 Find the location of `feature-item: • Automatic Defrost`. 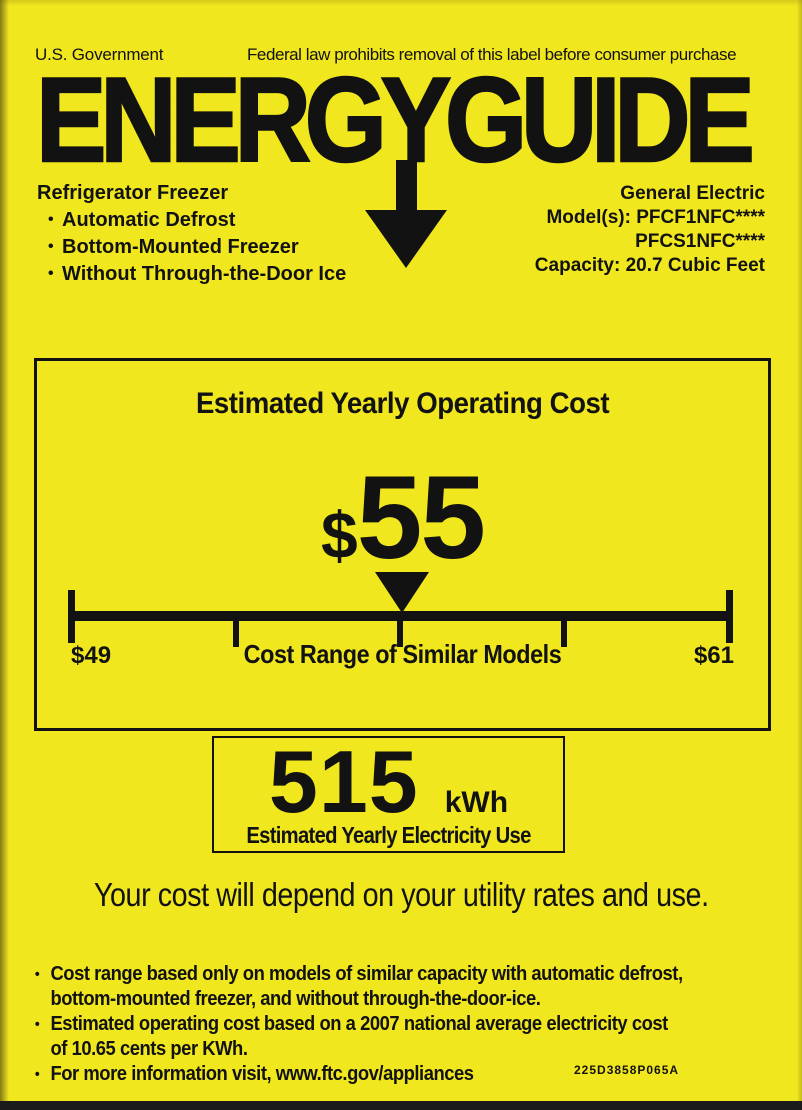

feature-item: • Automatic Defrost is located at coordinates (141, 220).